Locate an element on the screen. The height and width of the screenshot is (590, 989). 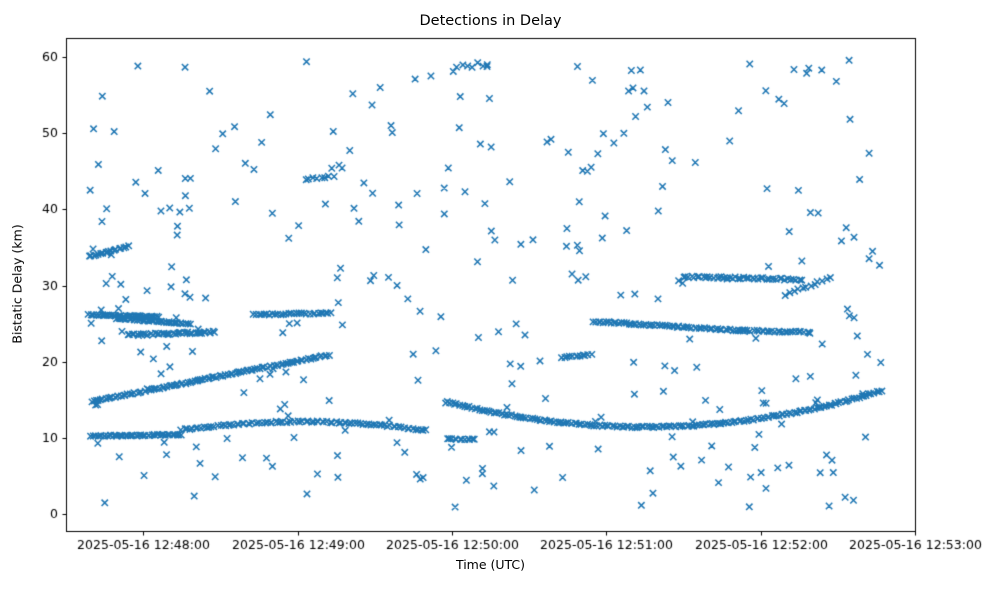
x-axis-label: Time (UTC) is located at coordinates (490, 564).